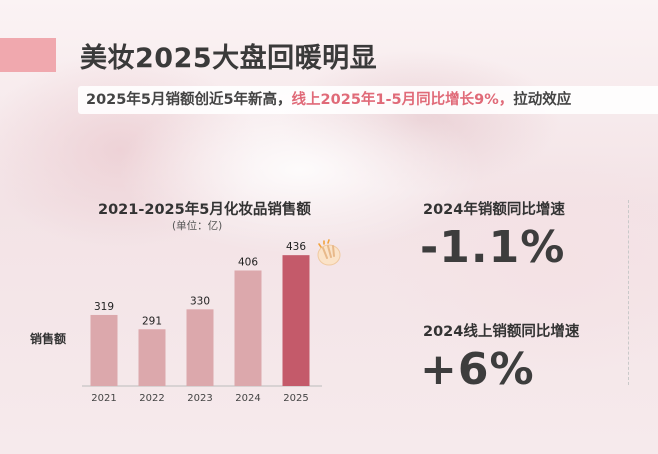  Describe the element at coordinates (477, 369) in the screenshot. I see `stat-value-online-growth: +6%` at that location.